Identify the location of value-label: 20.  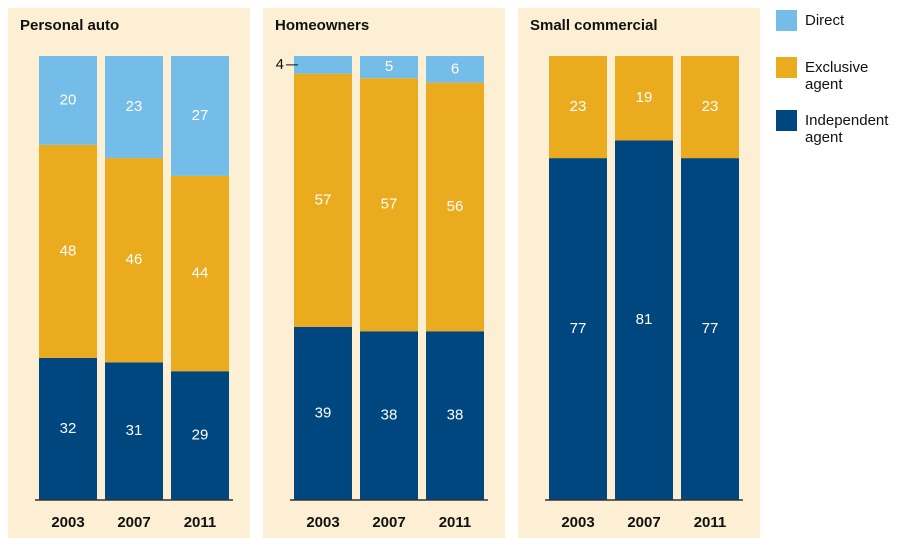
(68, 99).